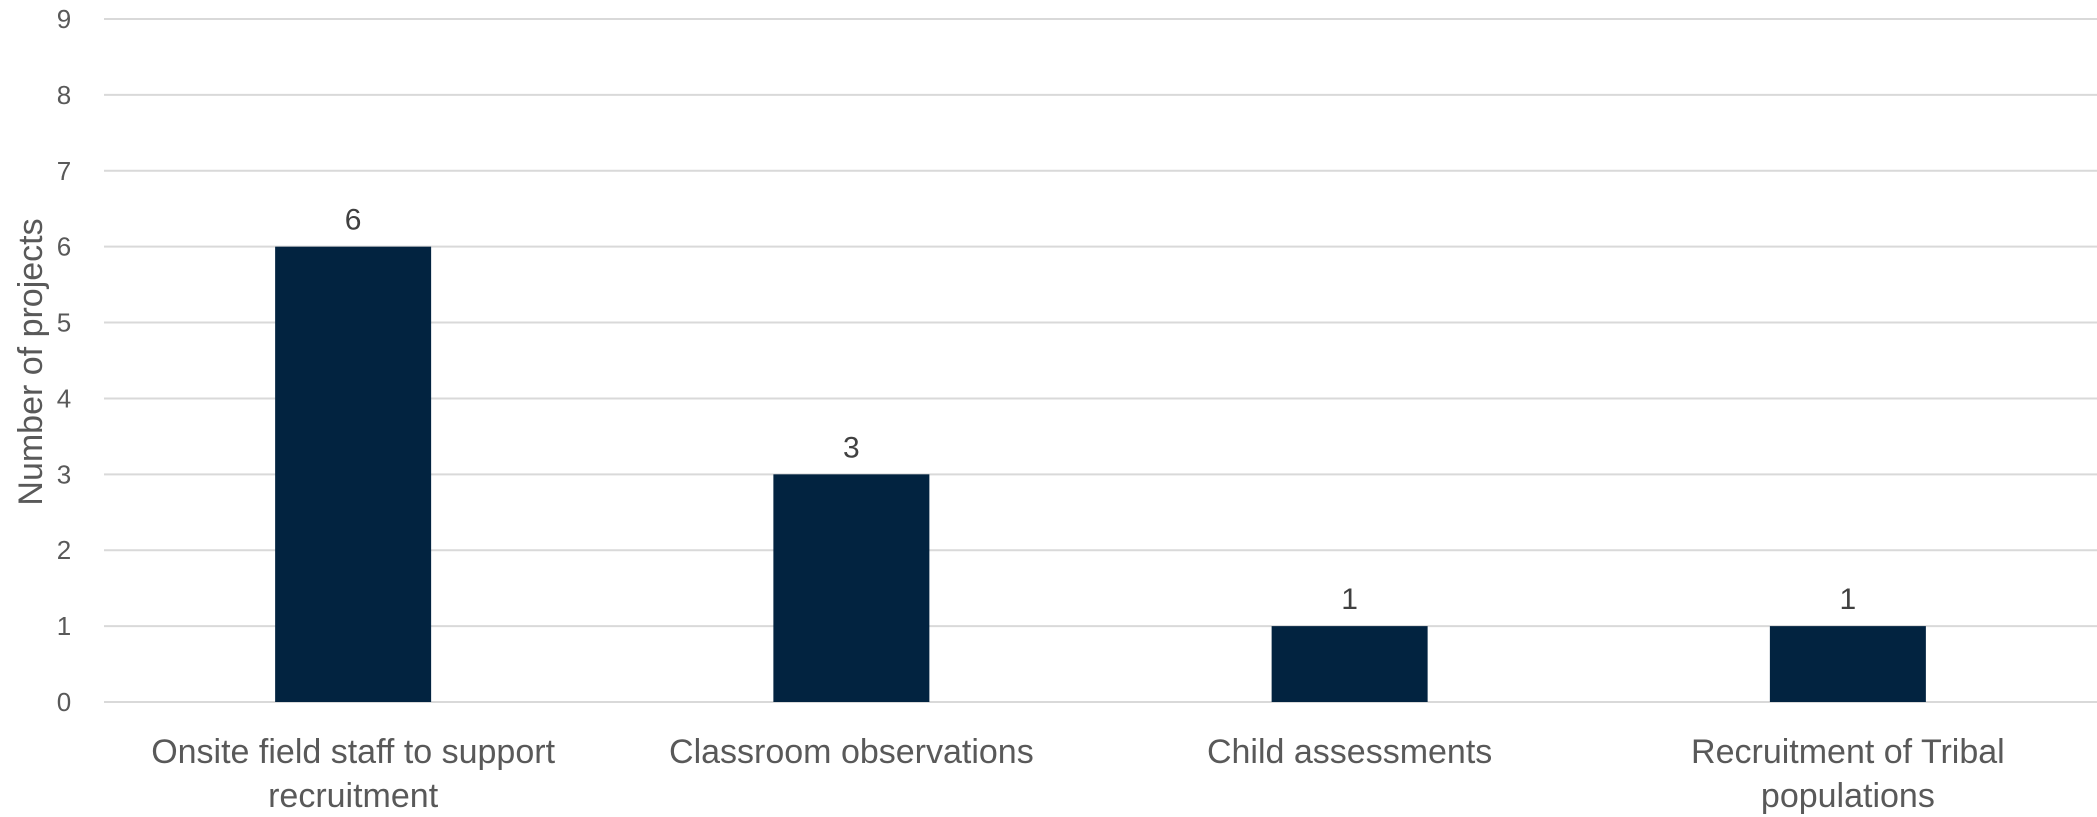 Image resolution: width=2097 pixels, height=817 pixels. What do you see at coordinates (64, 398) in the screenshot?
I see `y-tick-label: 4` at bounding box center [64, 398].